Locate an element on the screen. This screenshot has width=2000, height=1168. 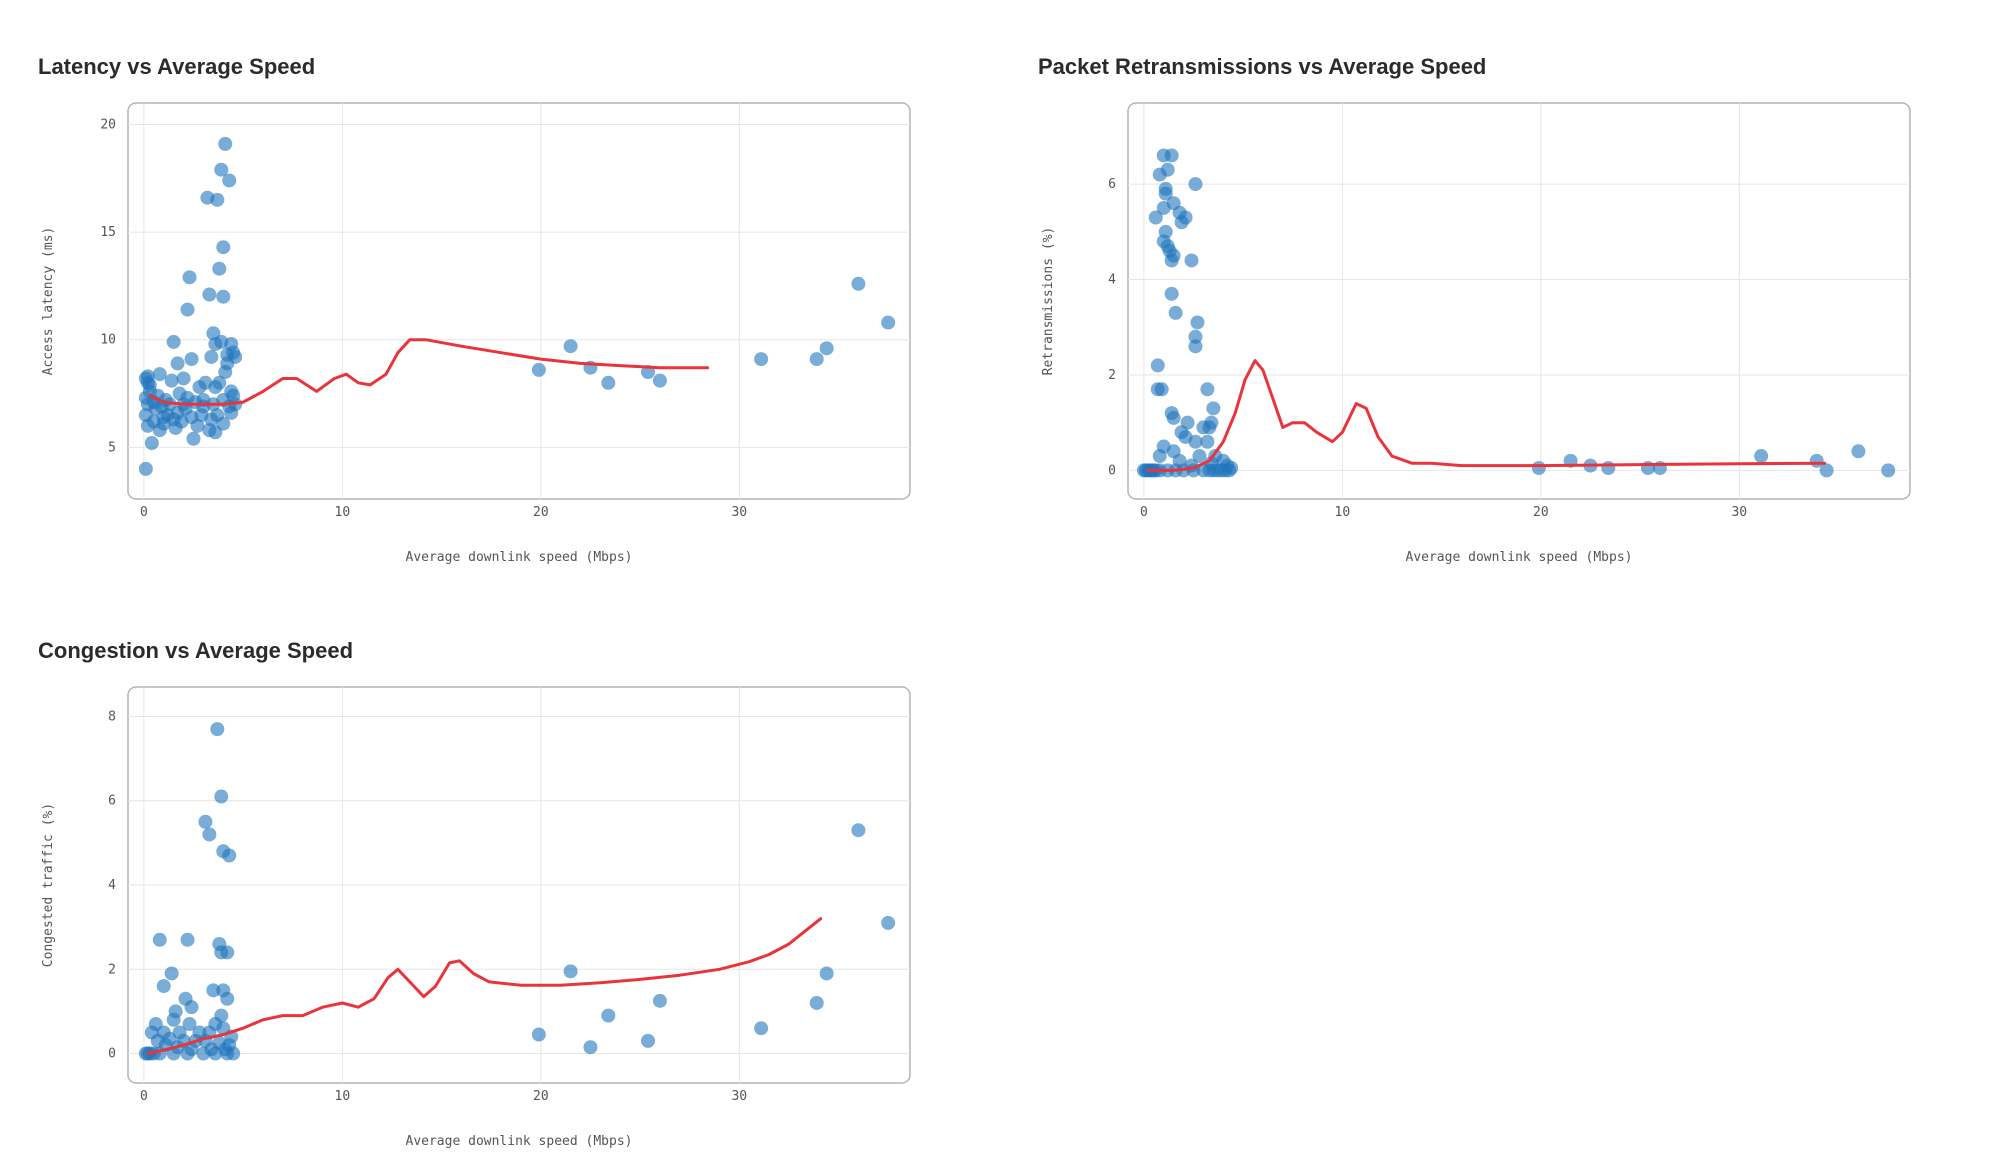
chart-title: Congestion vs Average Speed is located at coordinates (196, 650).